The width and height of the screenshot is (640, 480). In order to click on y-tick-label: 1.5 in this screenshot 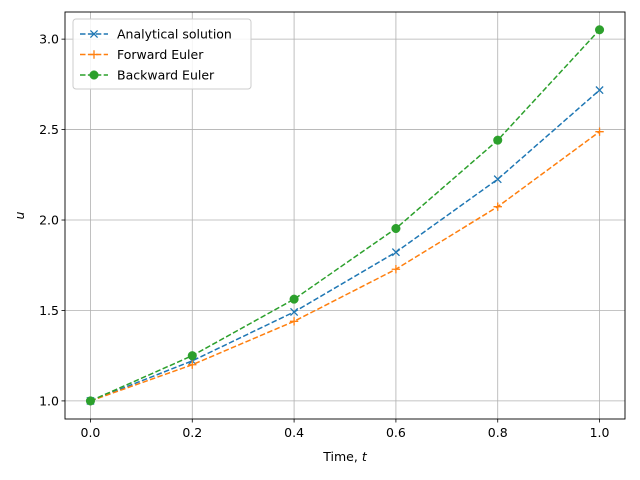, I will do `click(49, 310)`.